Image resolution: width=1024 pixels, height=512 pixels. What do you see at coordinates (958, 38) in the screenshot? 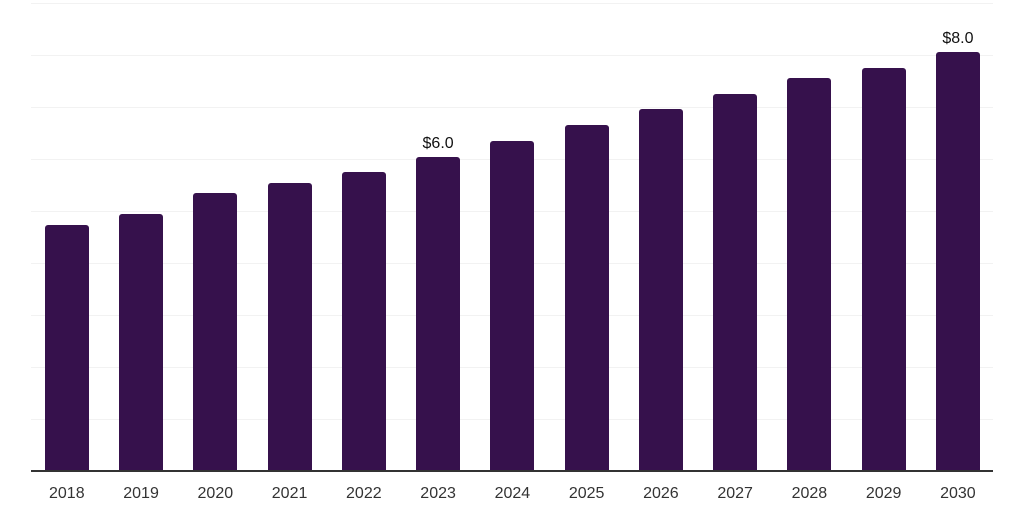
I see `bar-value-label-2030: $8.0` at bounding box center [958, 38].